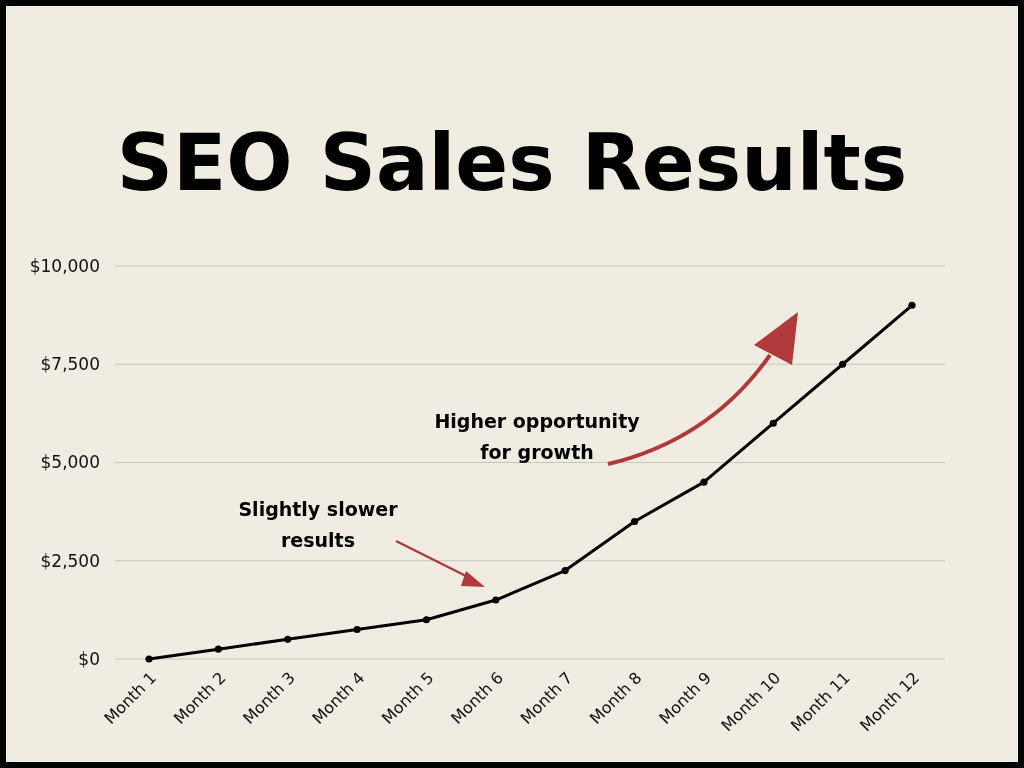  What do you see at coordinates (537, 436) in the screenshot?
I see `annotation: Higher opportunity for growth` at bounding box center [537, 436].